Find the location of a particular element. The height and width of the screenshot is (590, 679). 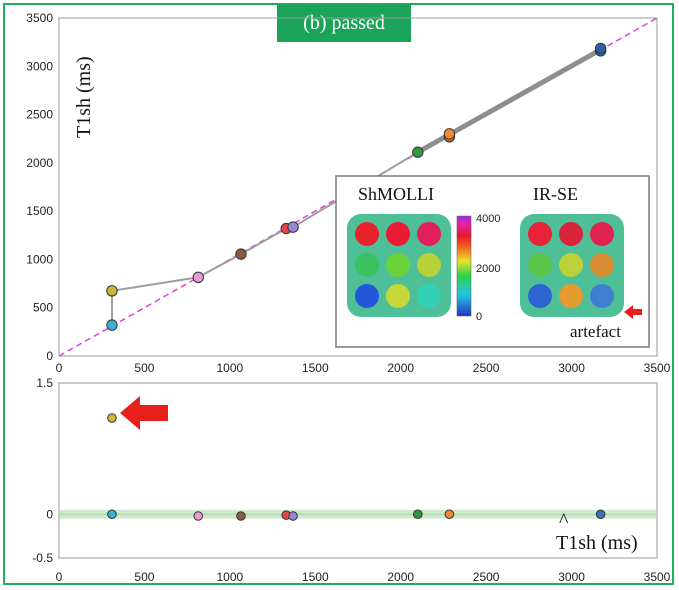

top-y-tick-label: 500 is located at coordinates (43, 308).